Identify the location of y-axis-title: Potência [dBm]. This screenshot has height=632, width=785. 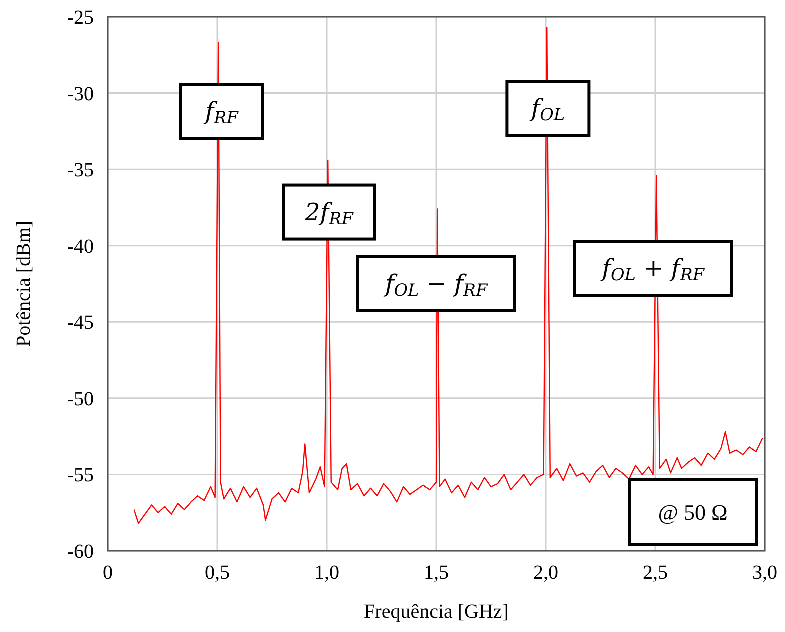
(24, 284).